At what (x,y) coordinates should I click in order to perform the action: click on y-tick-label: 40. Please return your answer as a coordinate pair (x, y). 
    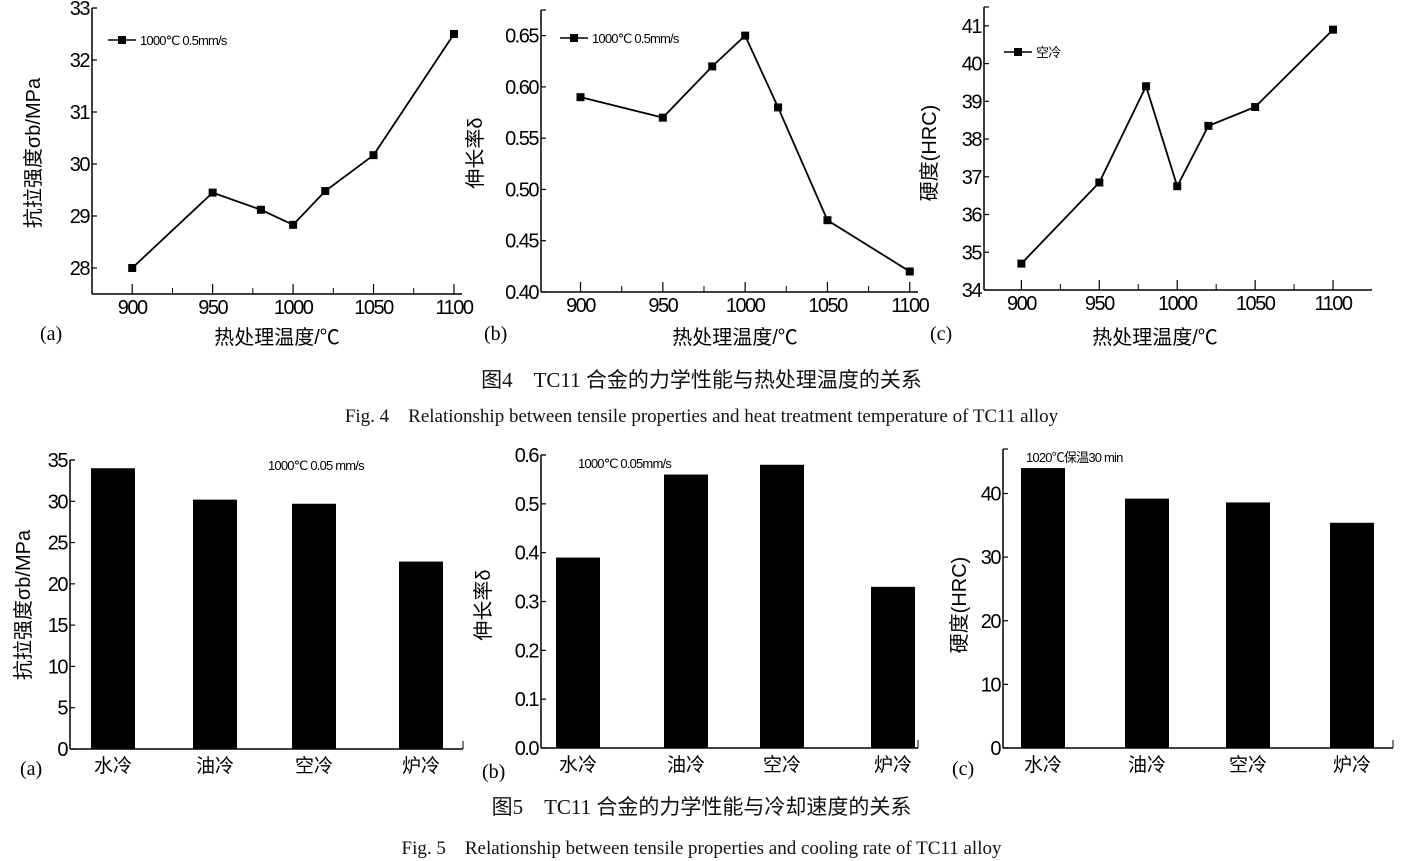
    Looking at the image, I should click on (991, 495).